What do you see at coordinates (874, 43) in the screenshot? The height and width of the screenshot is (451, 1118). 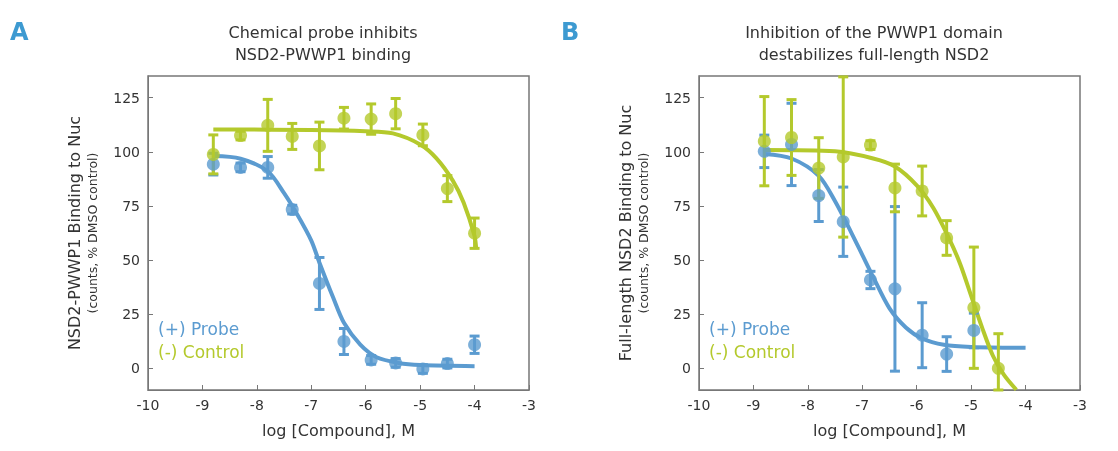 I see `chart-title: Inhibition of the PWWP1 domain destabilizes full-length NSD2` at bounding box center [874, 43].